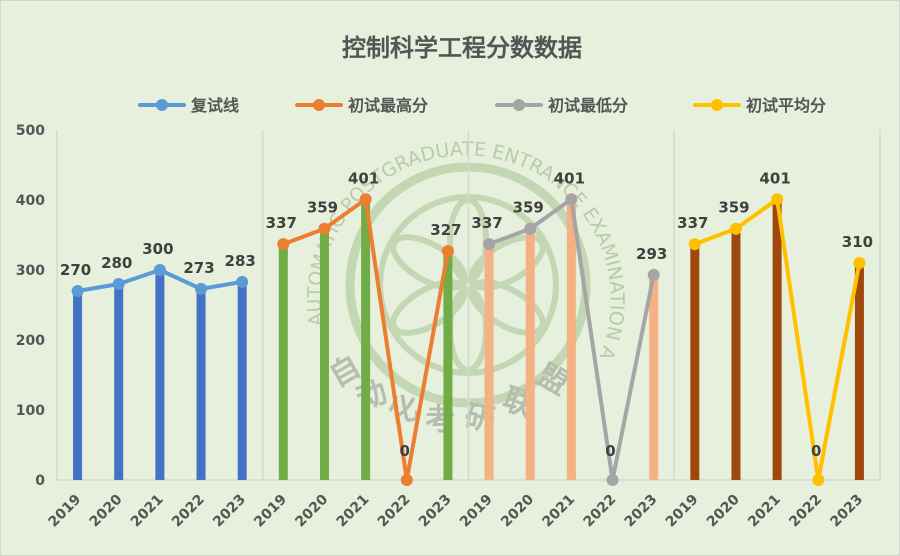 The image size is (900, 556). What do you see at coordinates (188, 105) in the screenshot?
I see `legend-item: 复试线` at bounding box center [188, 105].